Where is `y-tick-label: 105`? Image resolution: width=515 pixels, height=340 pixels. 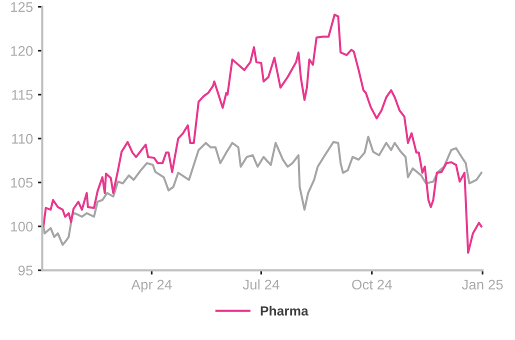 y-tick-label: 105 is located at coordinates (22, 183).